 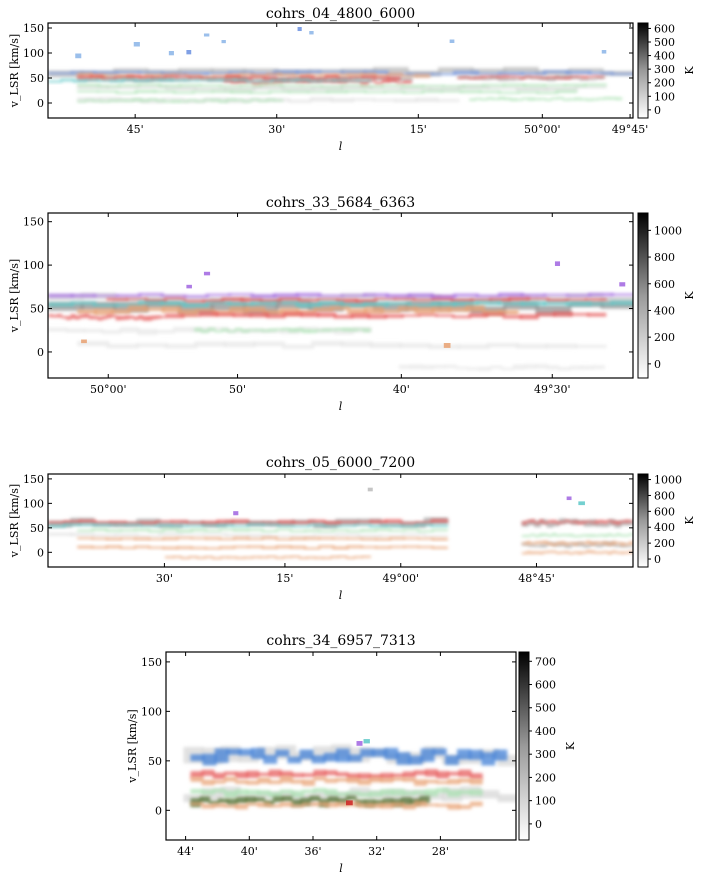 I want to click on colorbar, so click(x=643, y=520).